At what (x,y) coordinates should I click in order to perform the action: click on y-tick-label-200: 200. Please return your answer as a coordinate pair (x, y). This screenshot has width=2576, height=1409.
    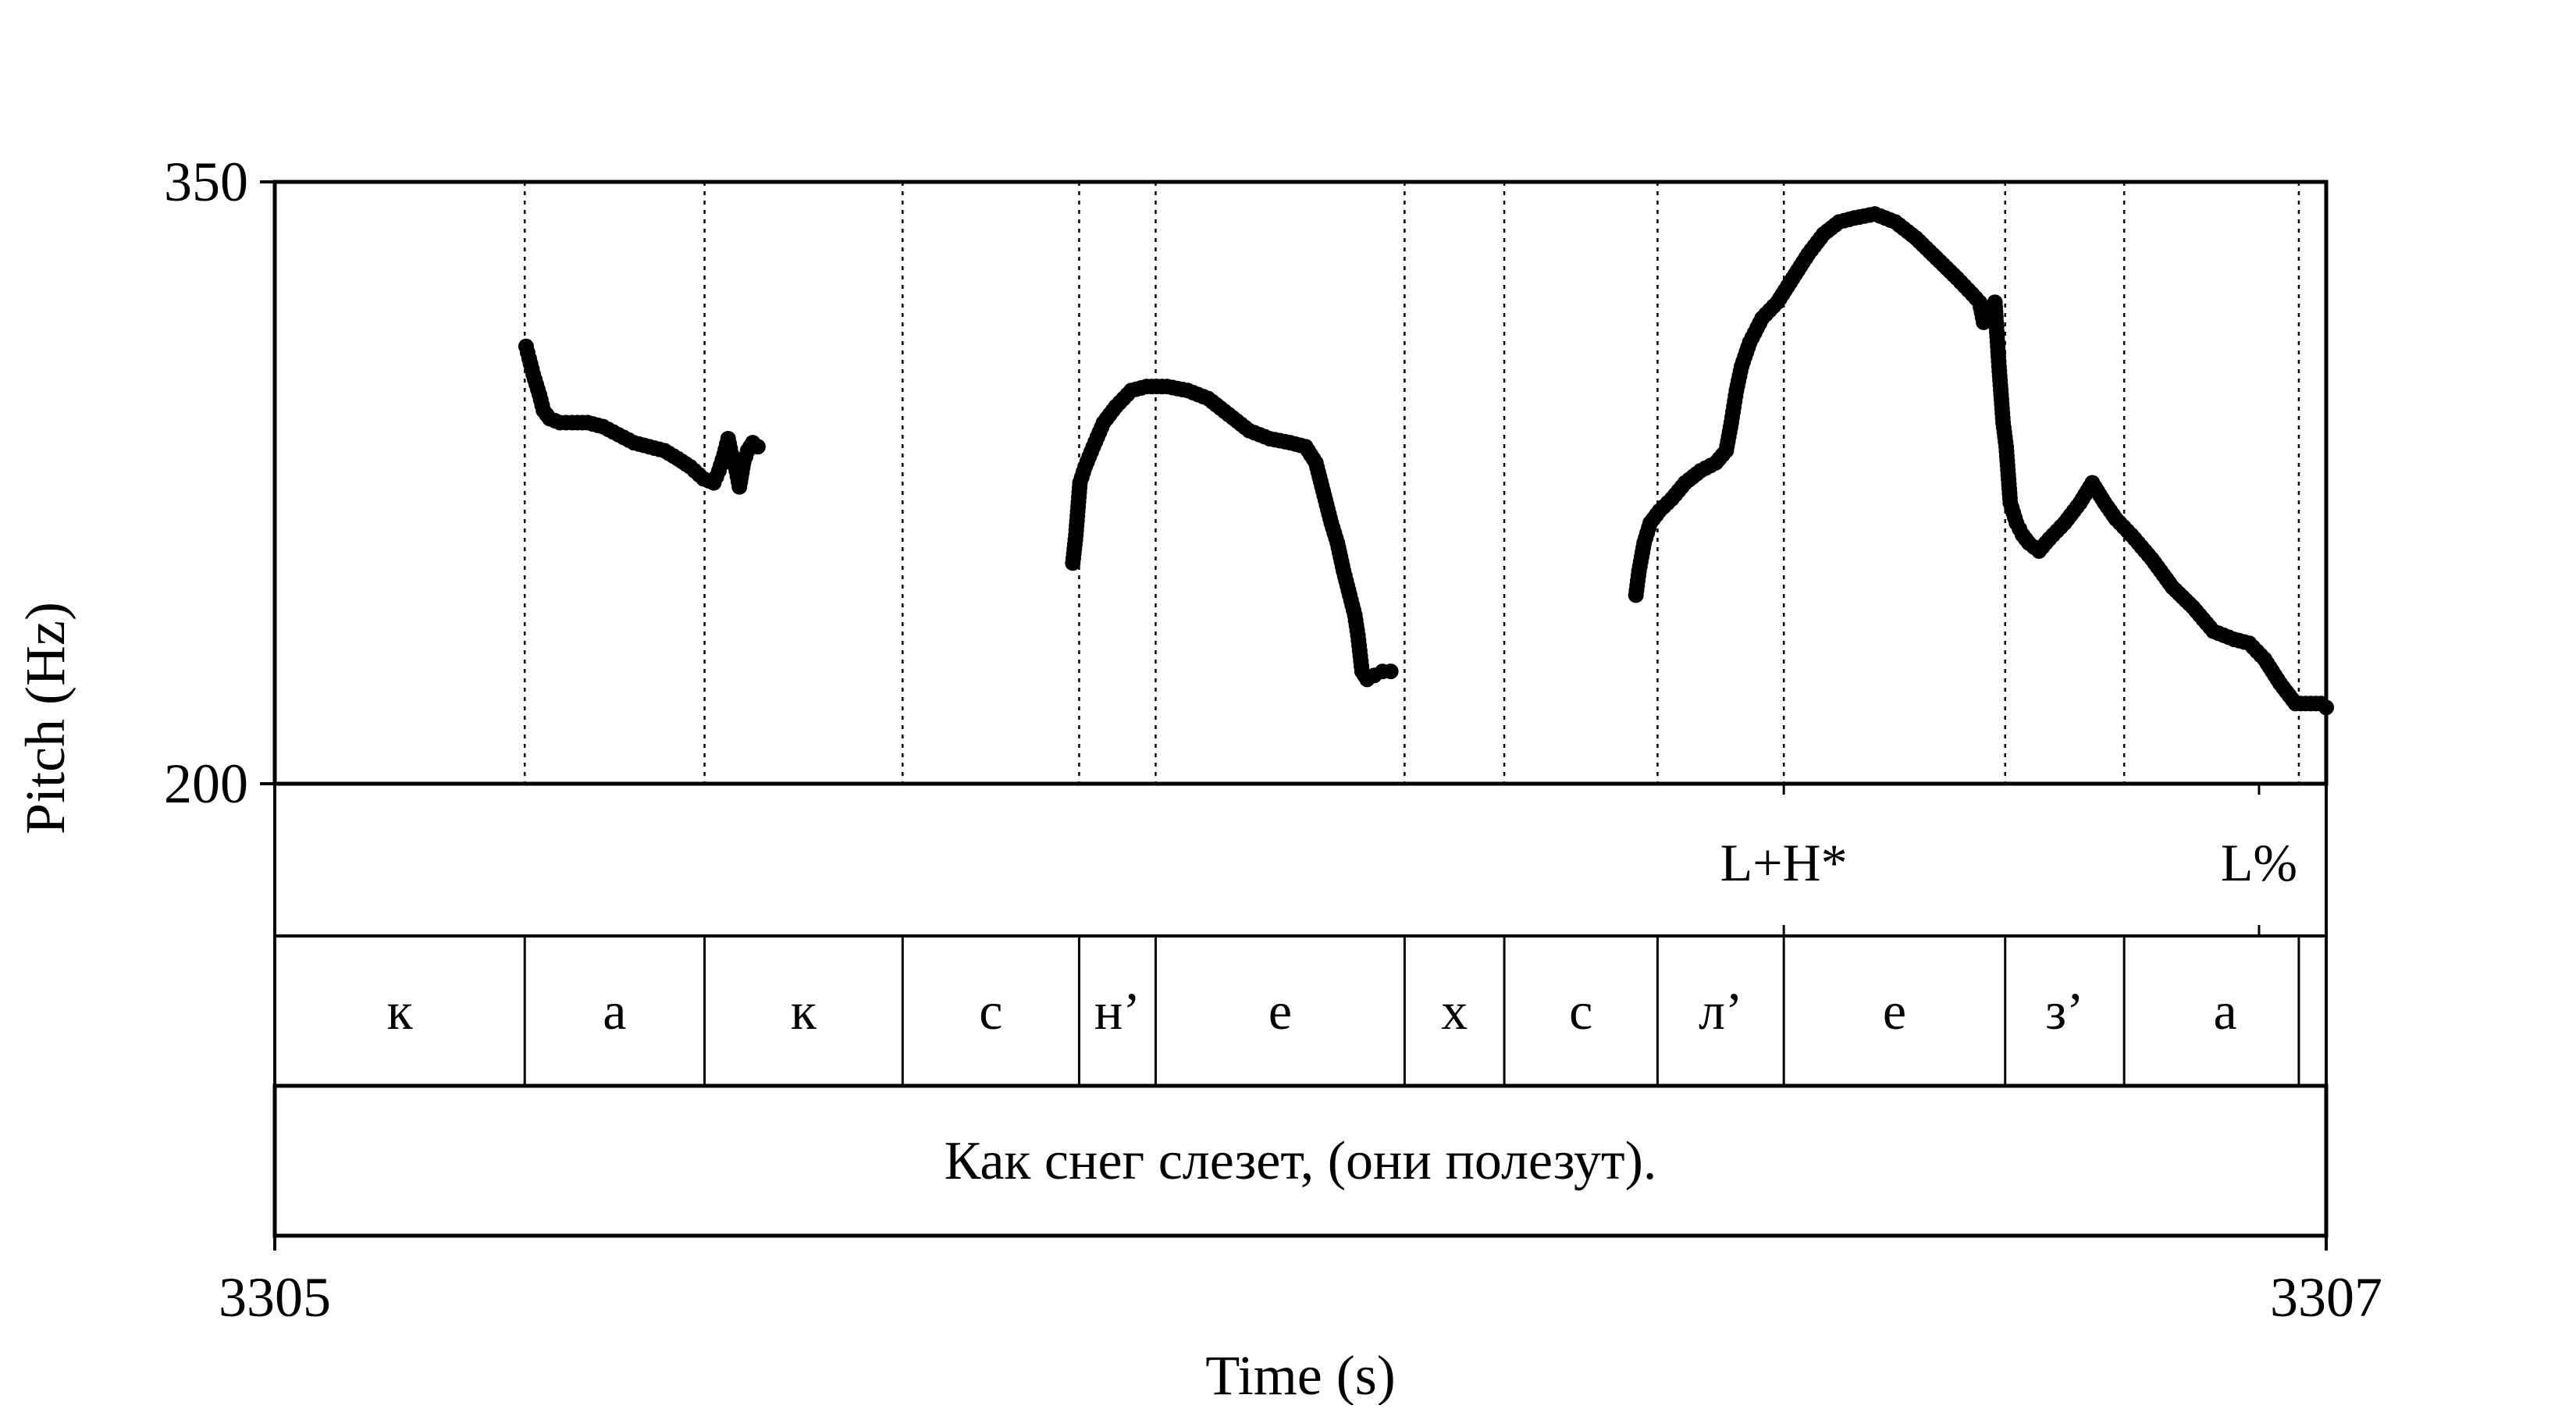
    Looking at the image, I should click on (206, 784).